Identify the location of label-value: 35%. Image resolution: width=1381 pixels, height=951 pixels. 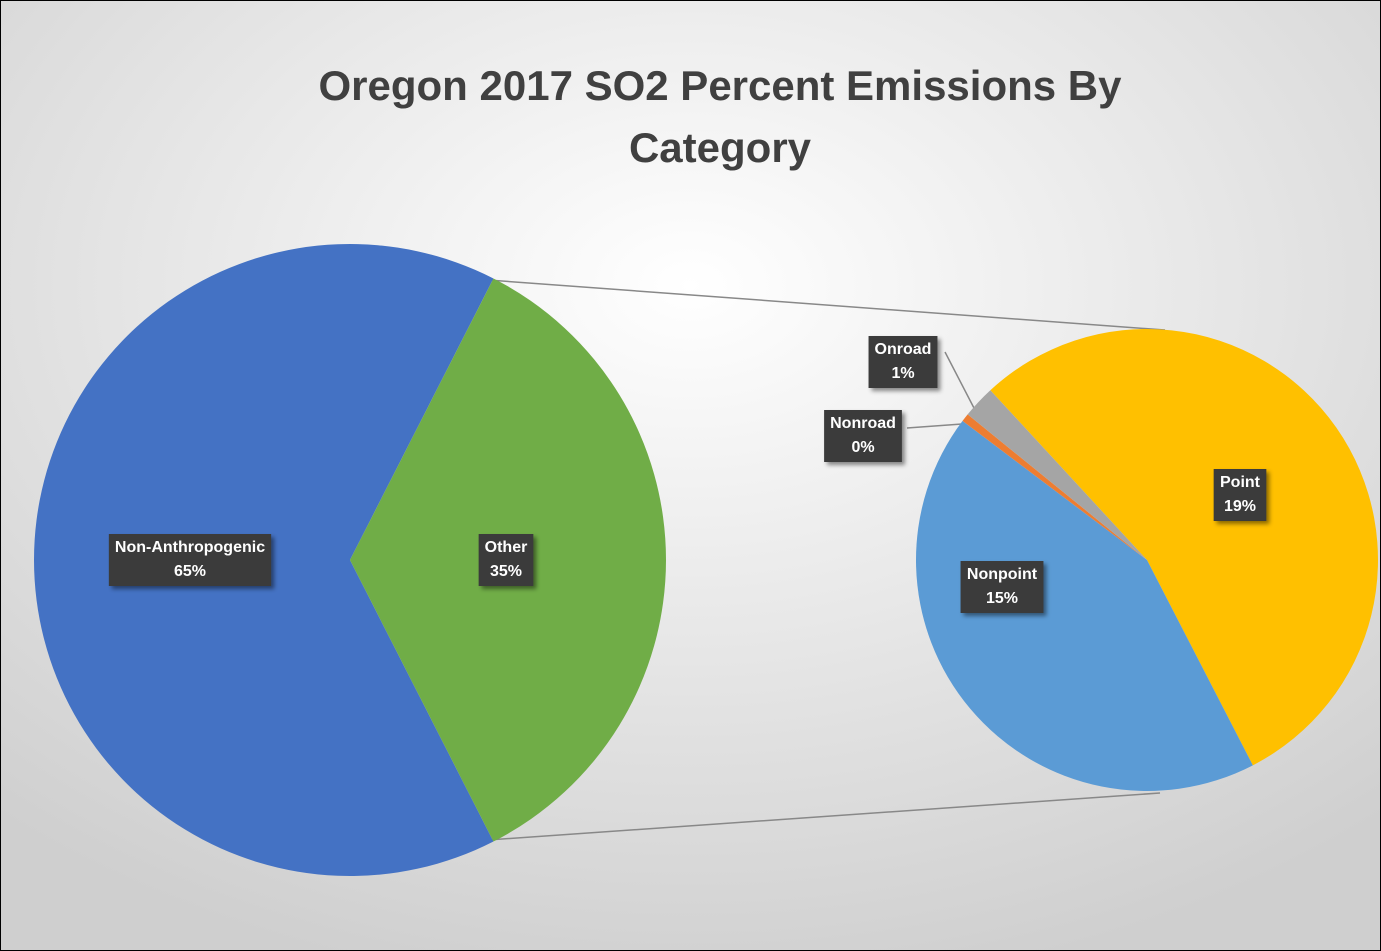
(506, 571).